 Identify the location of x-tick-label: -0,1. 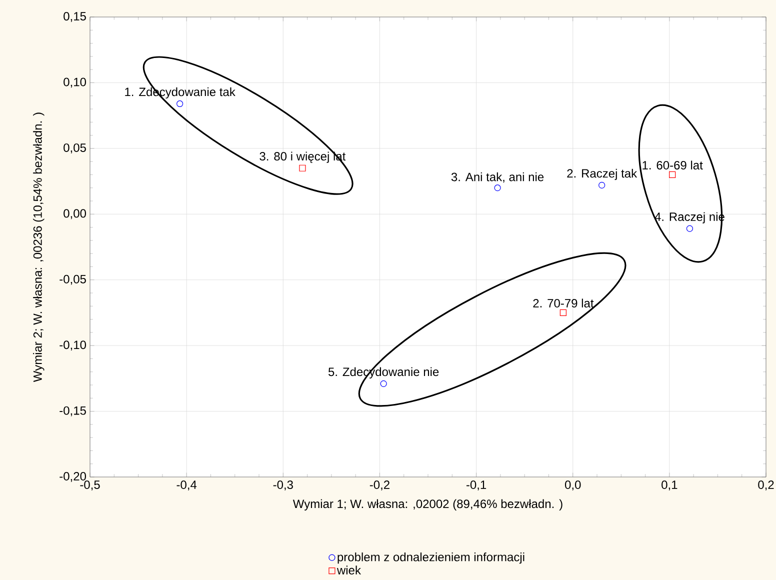
(476, 485).